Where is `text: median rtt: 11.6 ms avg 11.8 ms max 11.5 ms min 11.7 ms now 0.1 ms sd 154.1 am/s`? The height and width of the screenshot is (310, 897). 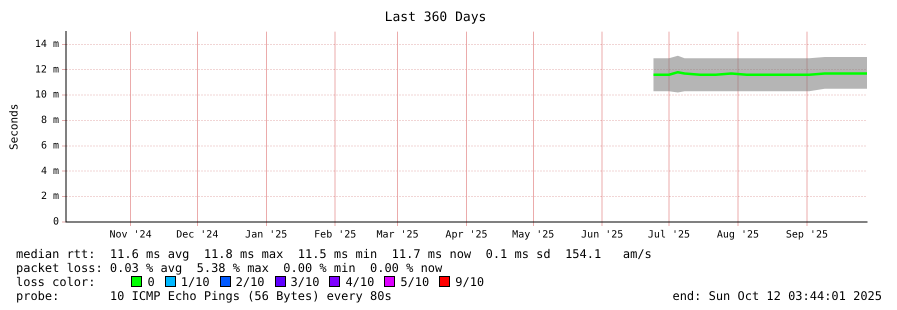
text: median rtt: 11.6 ms avg 11.8 ms max 11.5 ms min 11.7 ms now 0.1 ms sd 154.1 am/s is located at coordinates (334, 254).